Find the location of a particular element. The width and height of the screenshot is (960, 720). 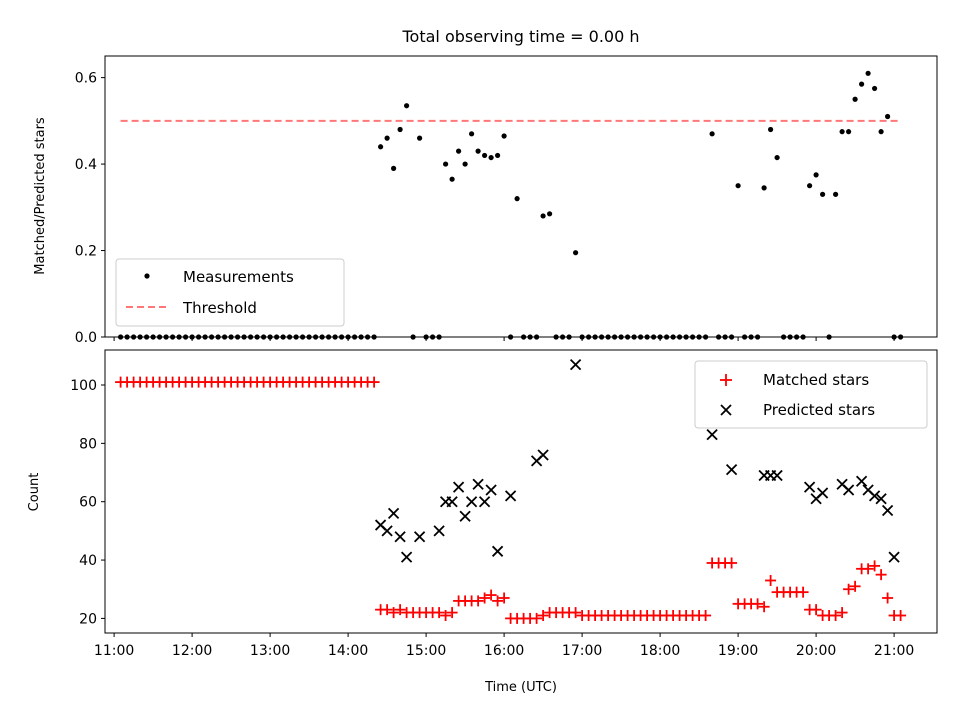

x-tick-label: 16:00 is located at coordinates (504, 651).